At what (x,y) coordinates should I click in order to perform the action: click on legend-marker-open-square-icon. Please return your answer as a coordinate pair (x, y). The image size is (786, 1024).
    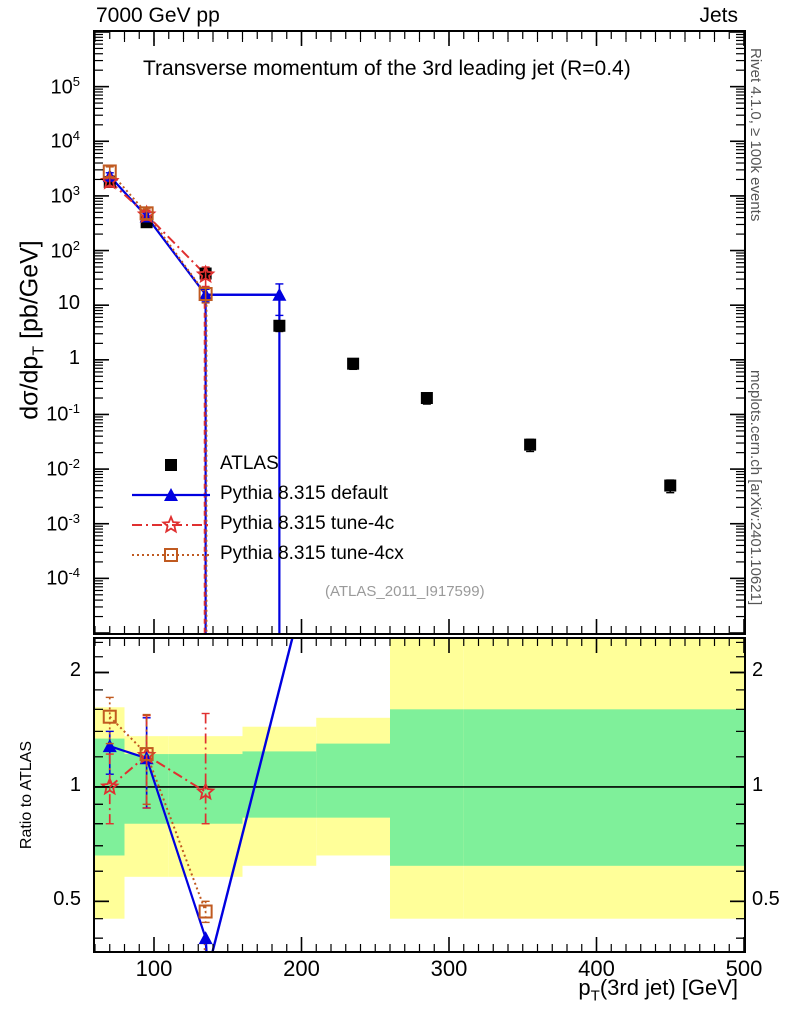
    Looking at the image, I should click on (171, 555).